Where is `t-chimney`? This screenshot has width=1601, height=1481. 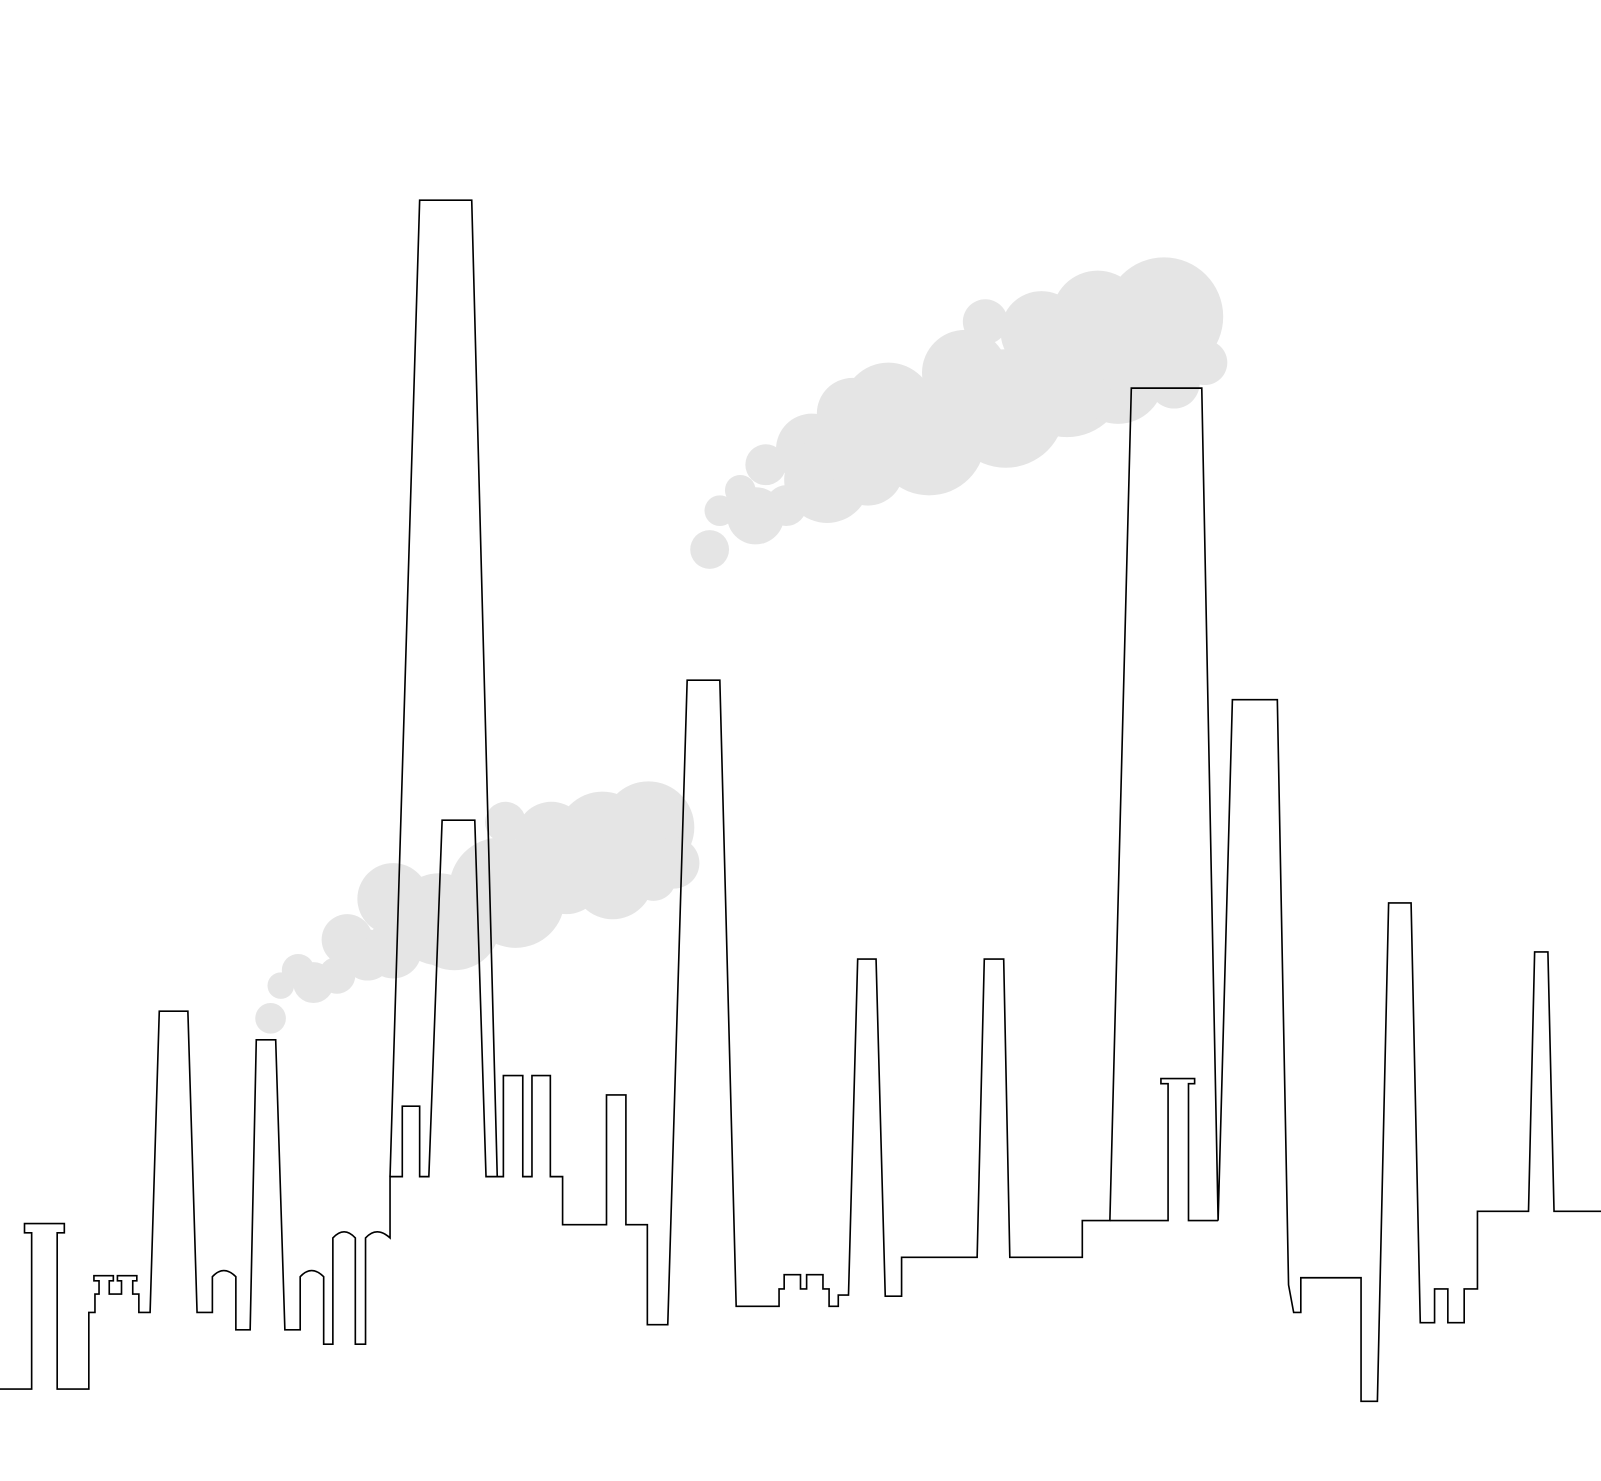
t-chimney is located at coordinates (1164, 1149).